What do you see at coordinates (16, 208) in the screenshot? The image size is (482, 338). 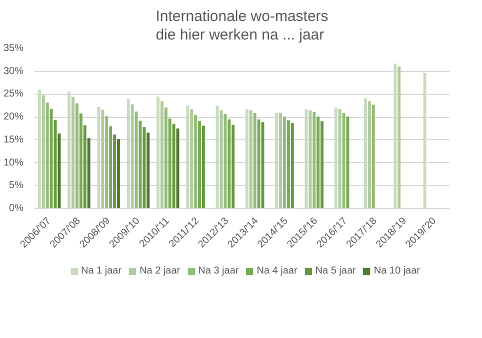 I see `y-tick-label: 0%` at bounding box center [16, 208].